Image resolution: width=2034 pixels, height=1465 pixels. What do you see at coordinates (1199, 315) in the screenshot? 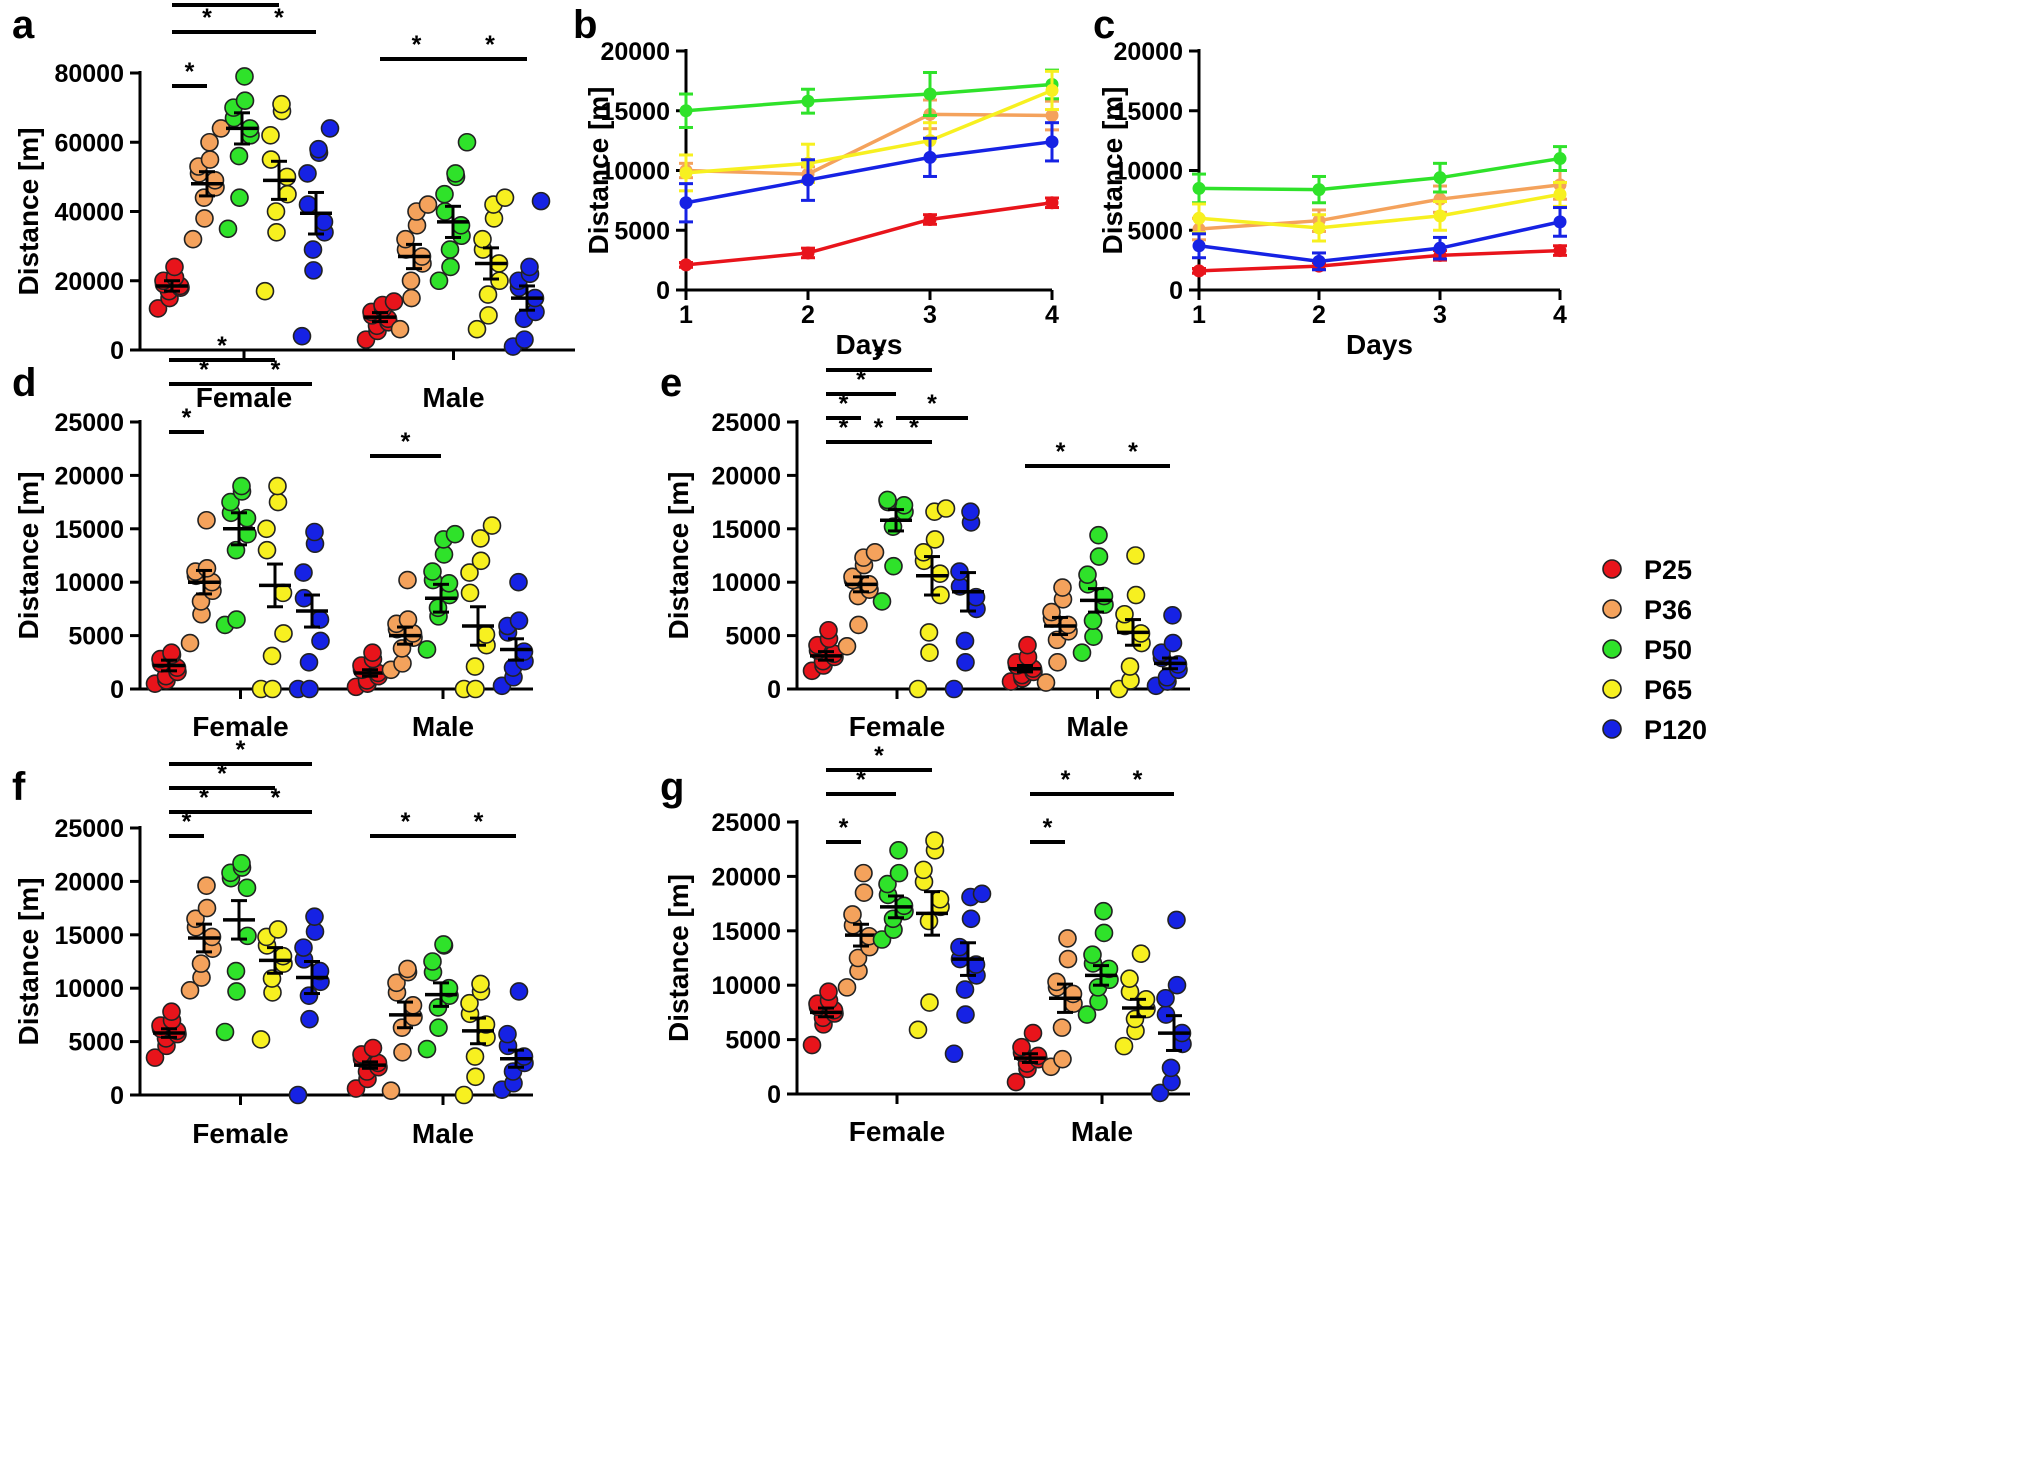
I see `x-tick-label: 1` at bounding box center [1199, 315].